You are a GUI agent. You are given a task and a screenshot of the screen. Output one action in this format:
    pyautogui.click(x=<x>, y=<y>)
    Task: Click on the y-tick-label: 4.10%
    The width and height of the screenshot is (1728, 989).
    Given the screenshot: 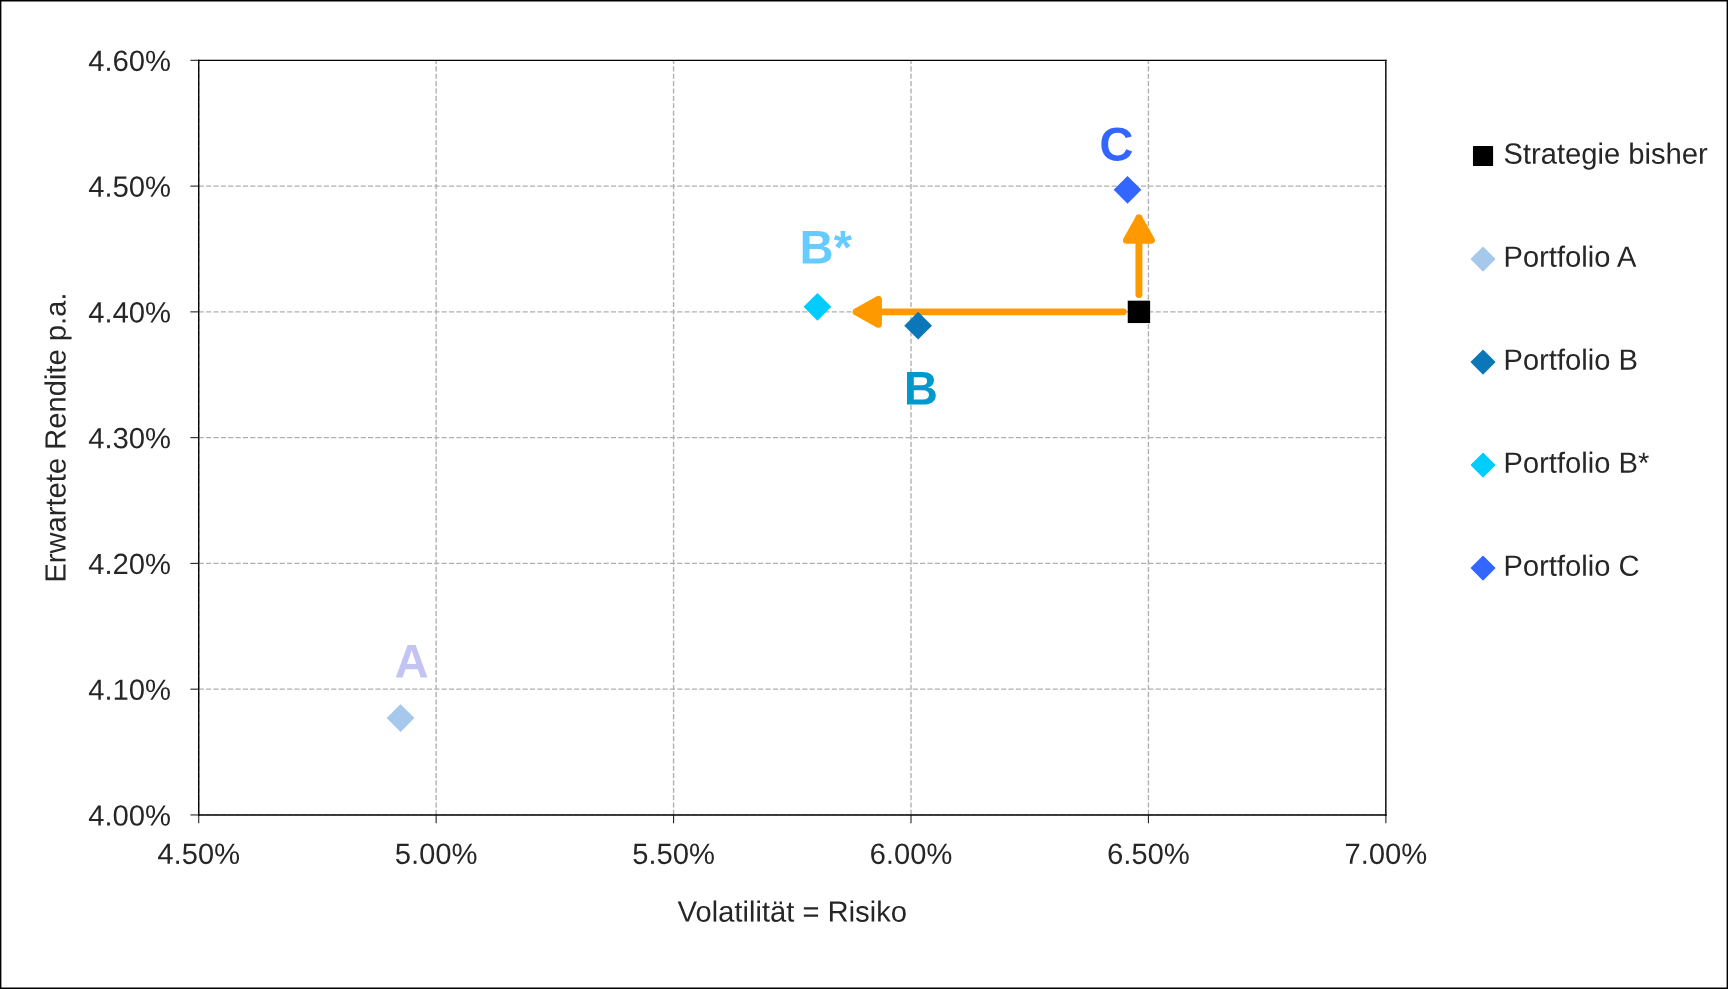 What is the action you would take?
    pyautogui.click(x=129, y=690)
    